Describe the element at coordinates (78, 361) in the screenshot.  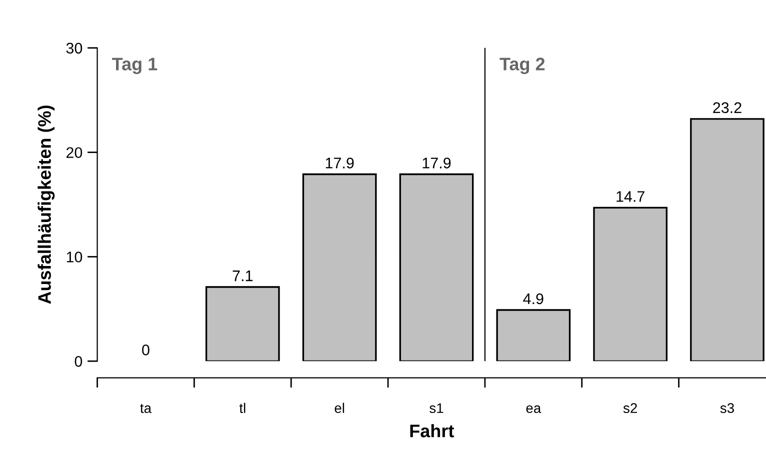
I see `y-tick-label: 0` at that location.